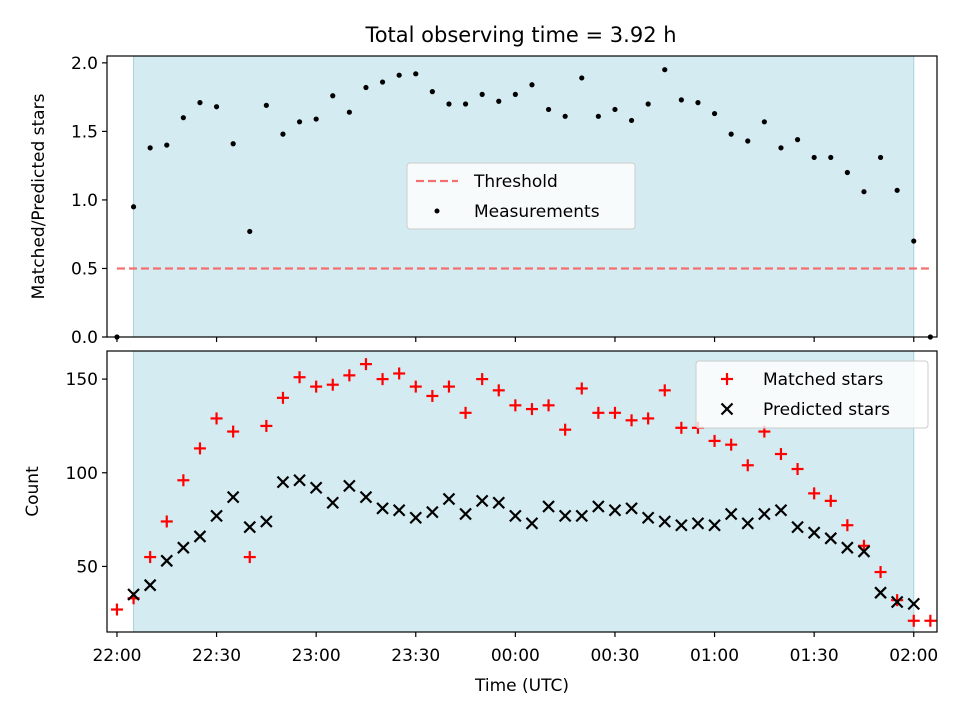  Describe the element at coordinates (84, 64) in the screenshot. I see `y-tick-label: 2.0` at that location.